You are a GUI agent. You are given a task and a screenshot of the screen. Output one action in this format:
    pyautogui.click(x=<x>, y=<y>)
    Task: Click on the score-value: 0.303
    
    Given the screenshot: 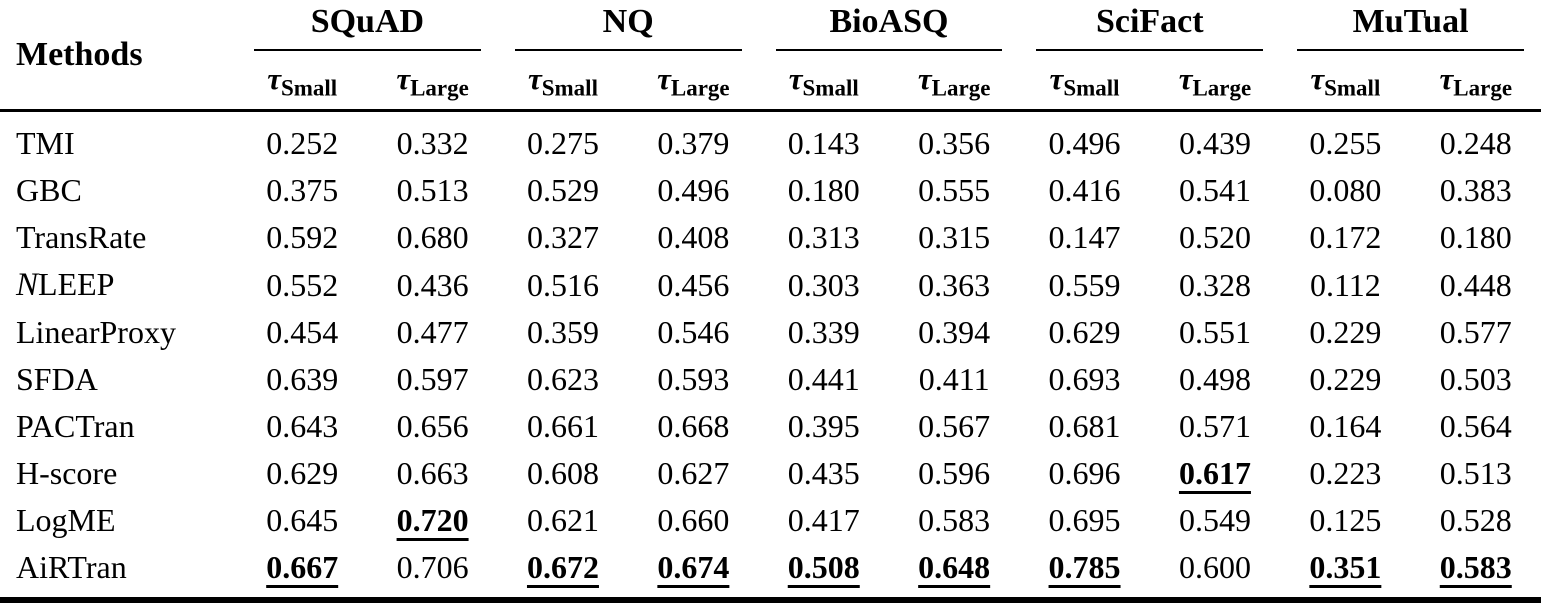 What is the action you would take?
    pyautogui.click(x=823, y=284)
    